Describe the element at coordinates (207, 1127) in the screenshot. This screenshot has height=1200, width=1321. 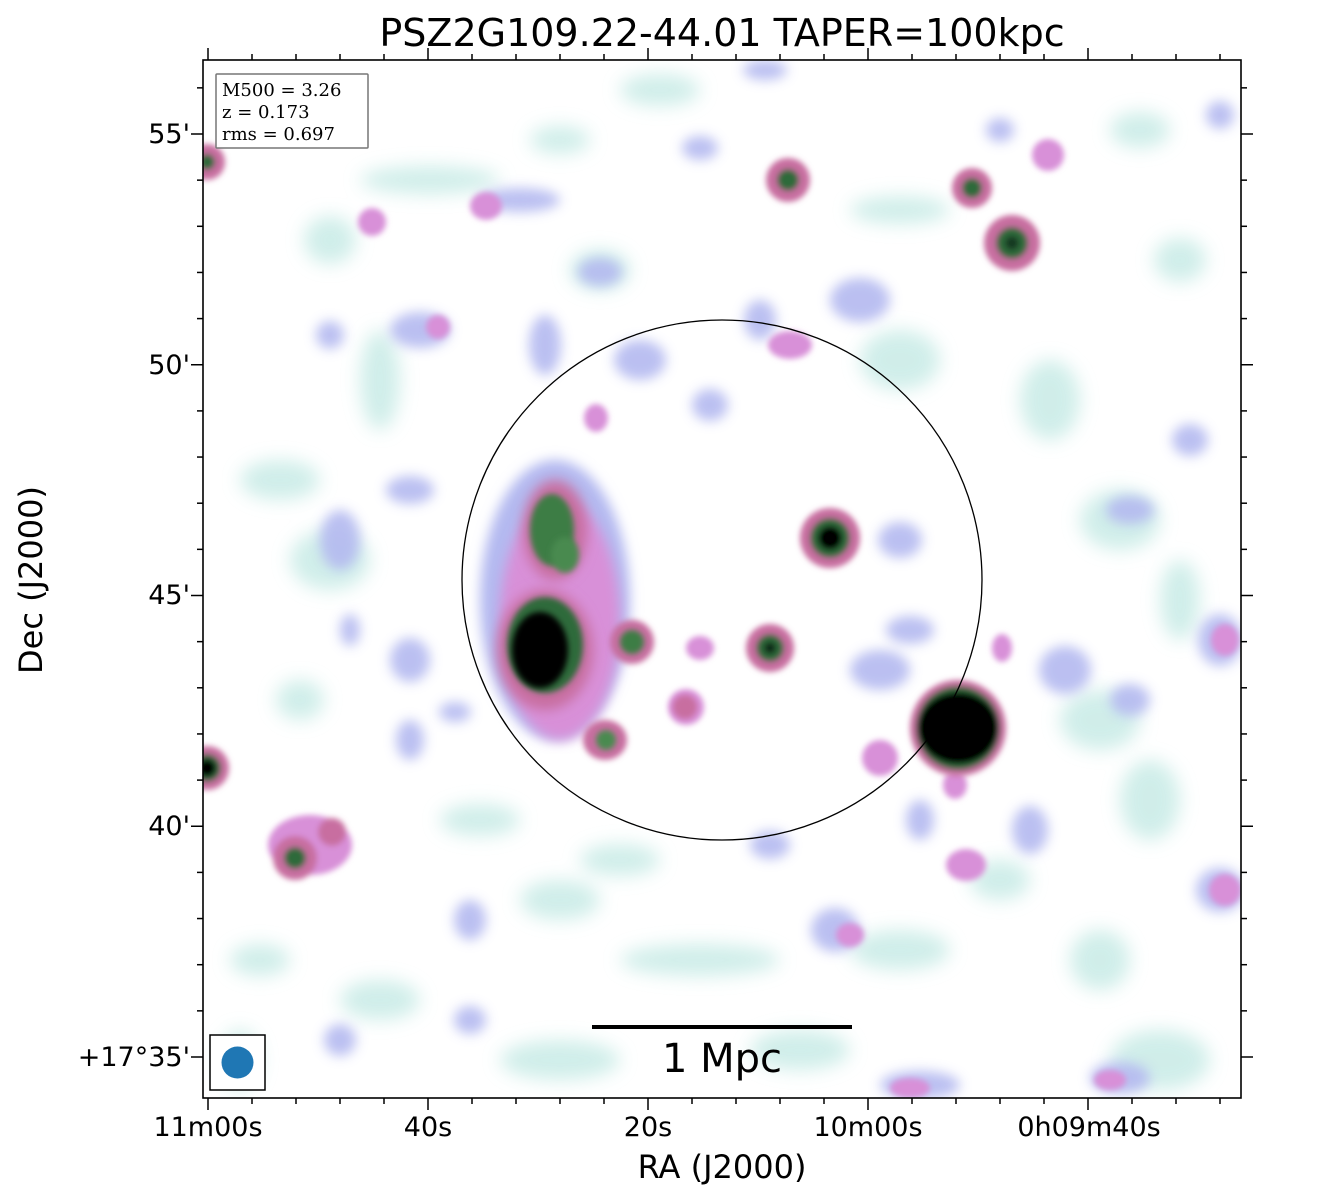
I see `x-tick-label: 11m00s` at that location.